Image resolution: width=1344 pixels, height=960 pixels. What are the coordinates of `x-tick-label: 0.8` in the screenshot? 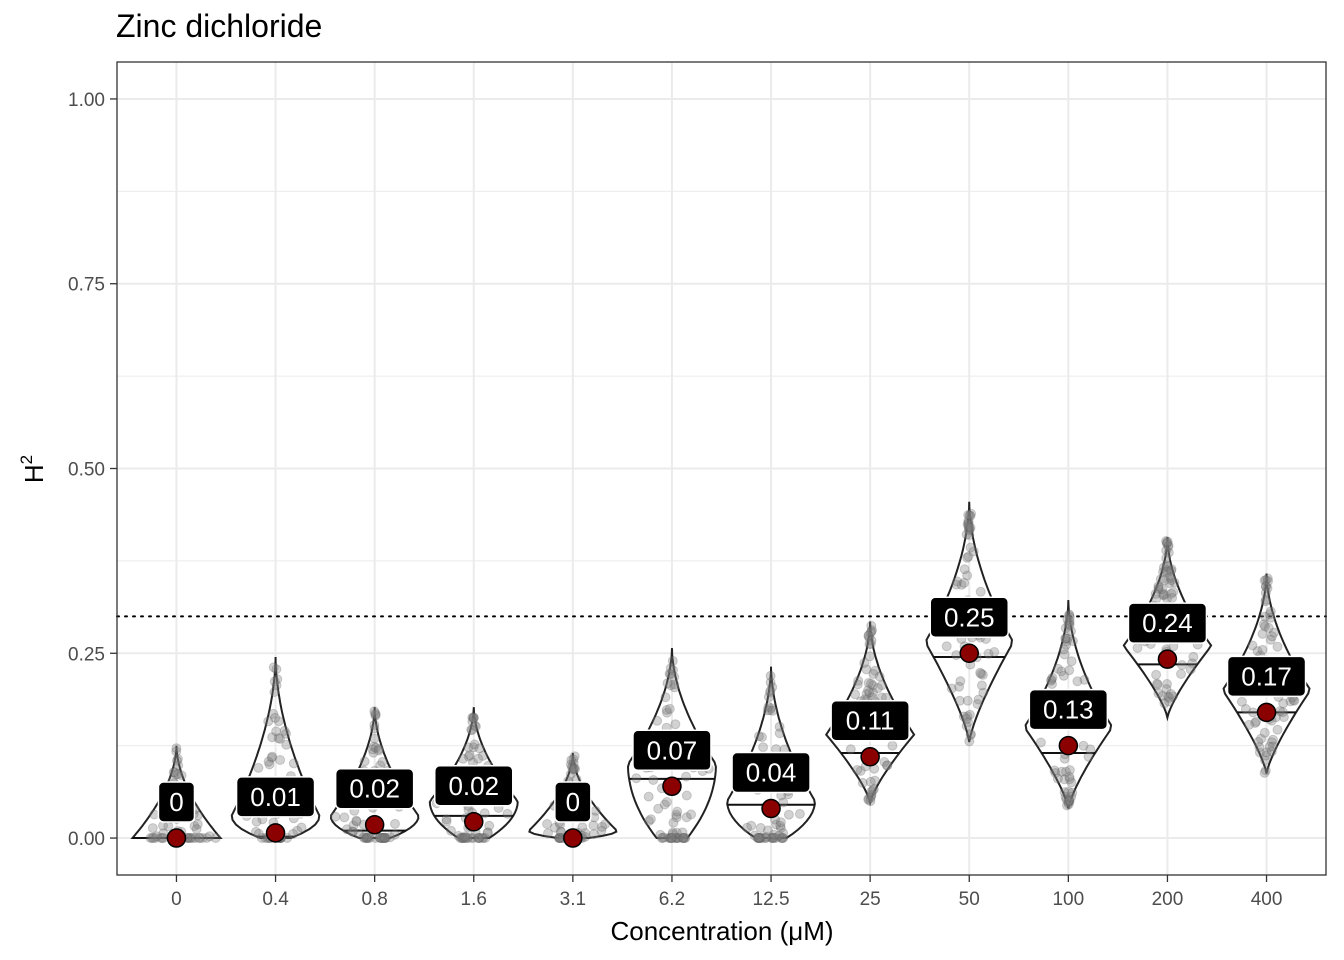 It's located at (374, 899).